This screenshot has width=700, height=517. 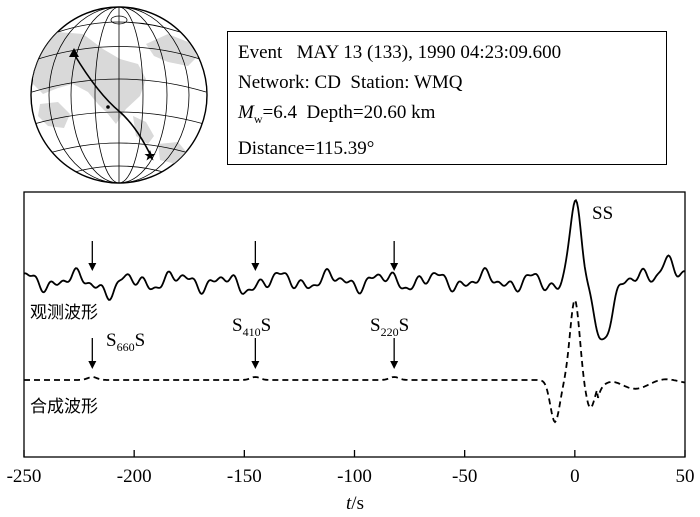 I want to click on event-line: Event MAY 13 (133), 1990 04:23:09.600, so click(x=400, y=52).